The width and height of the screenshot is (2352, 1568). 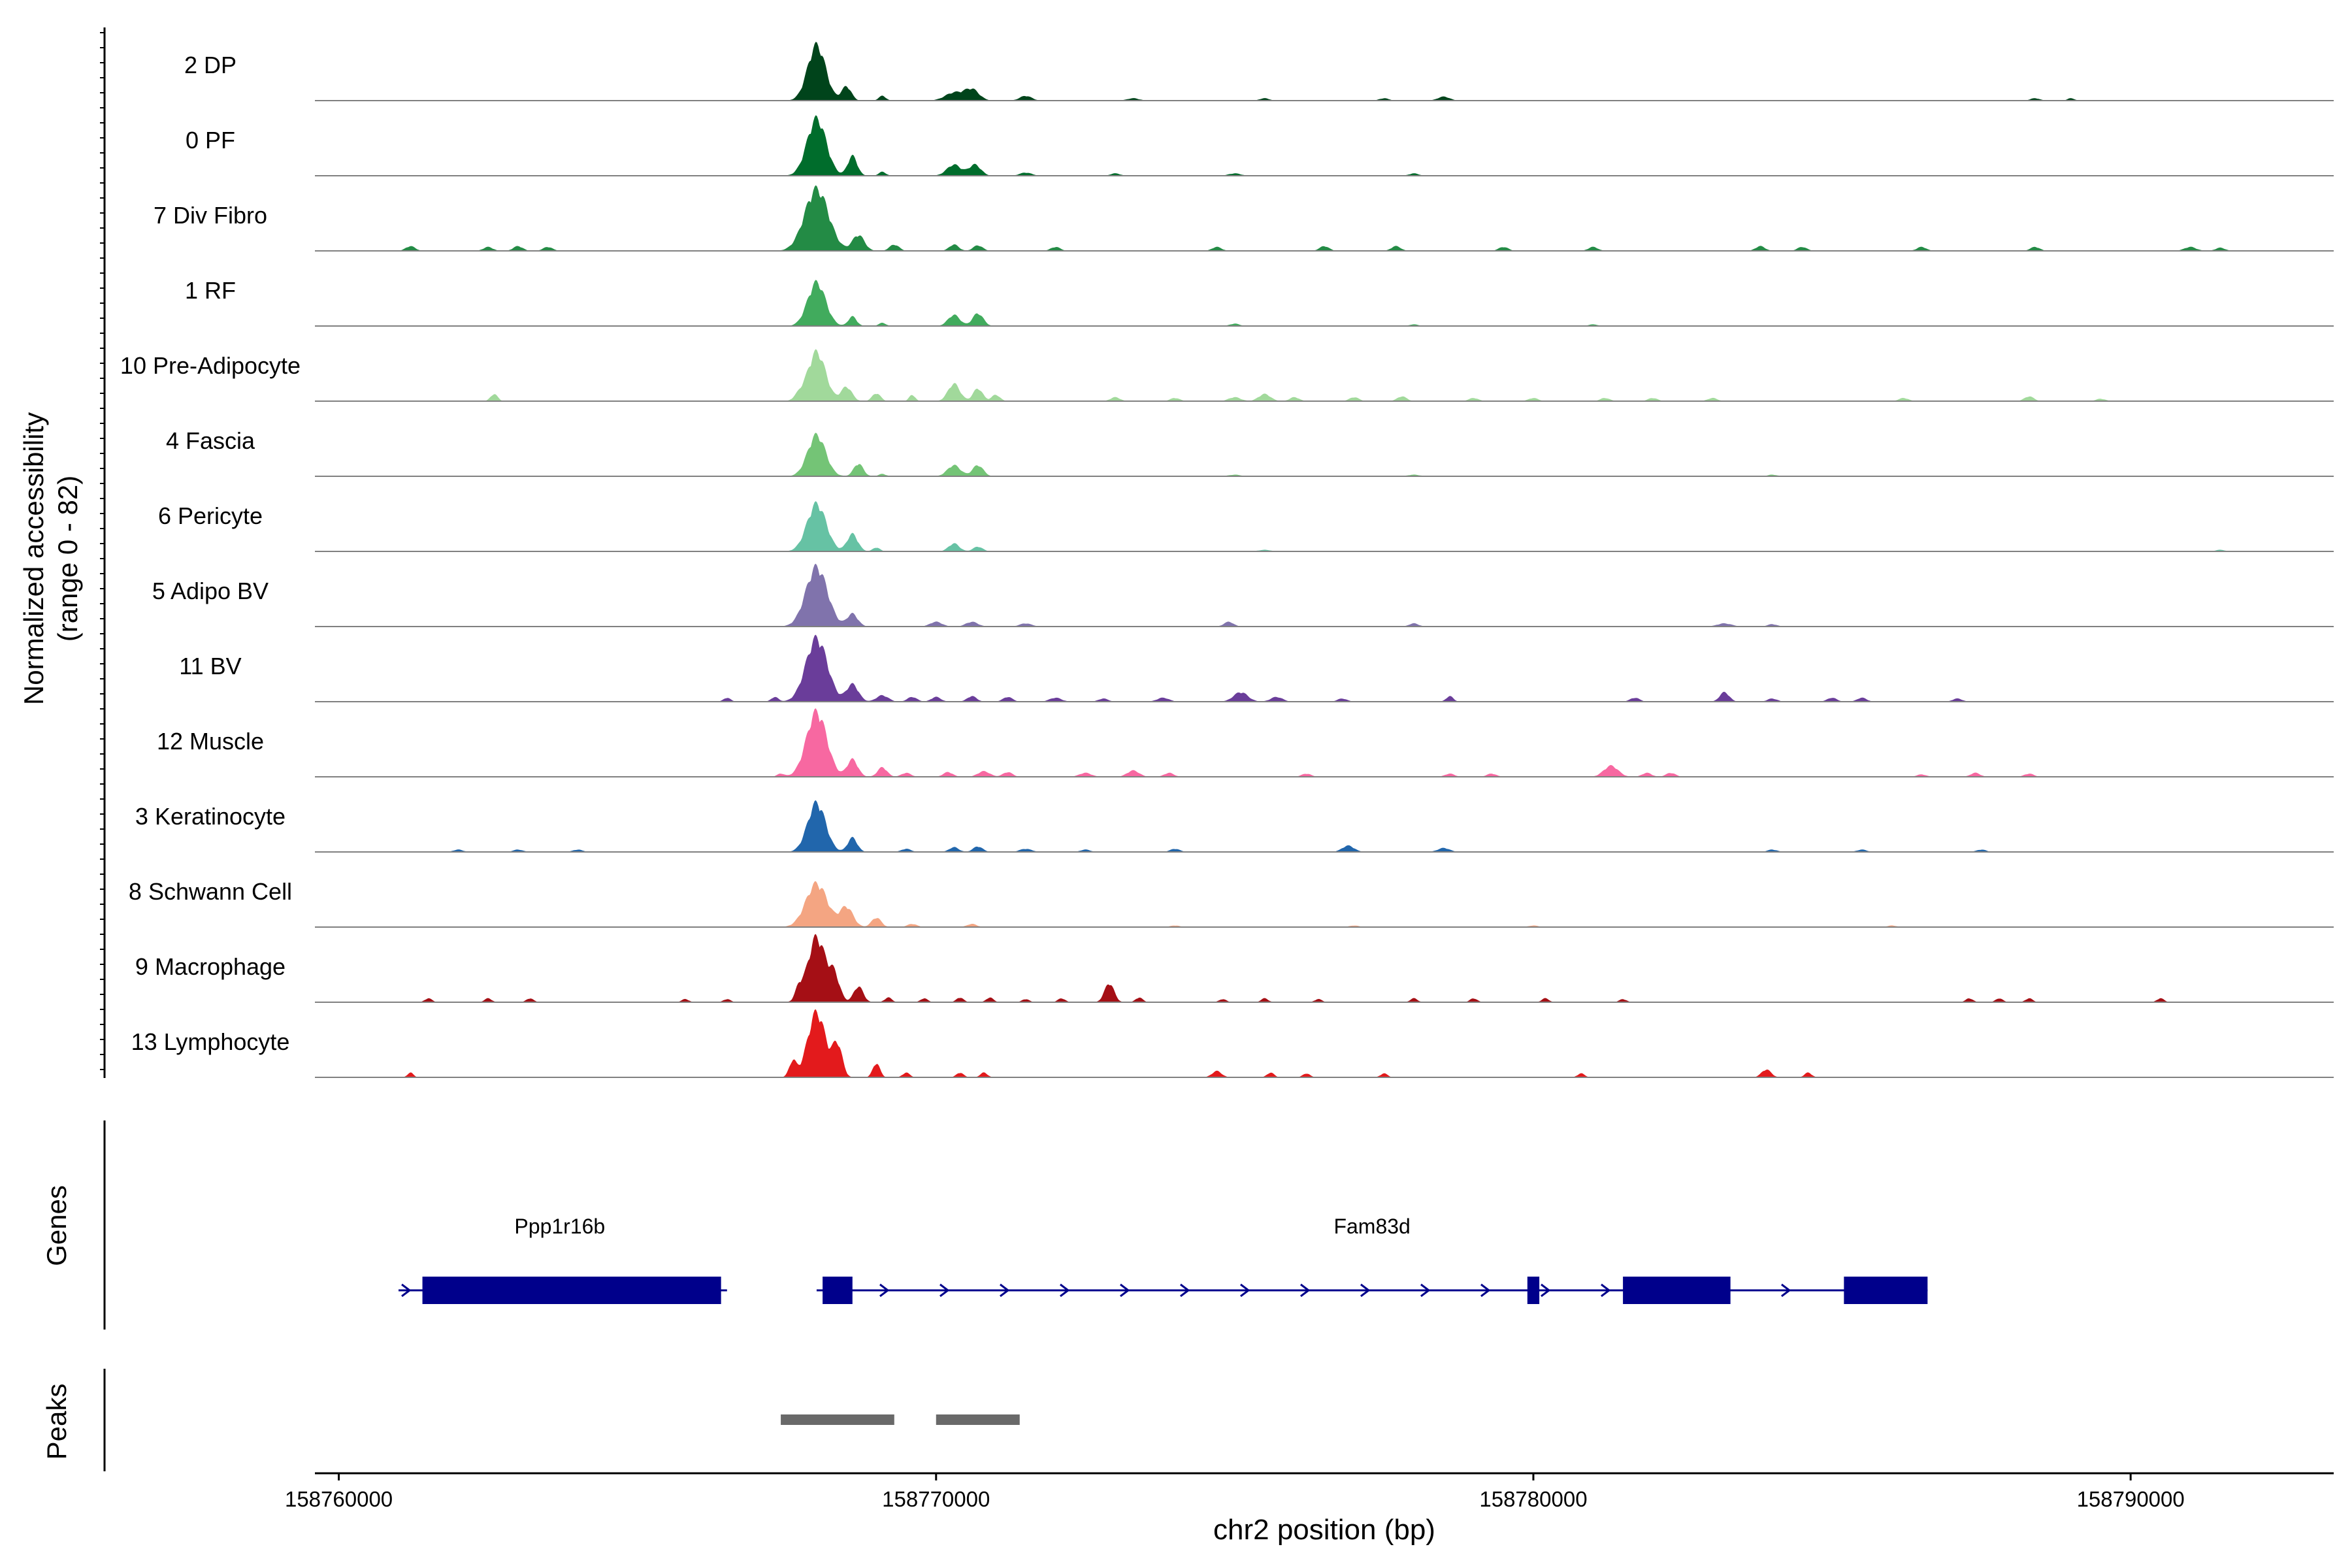 What do you see at coordinates (56, 1225) in the screenshot?
I see `genes-panel-label: Genes` at bounding box center [56, 1225].